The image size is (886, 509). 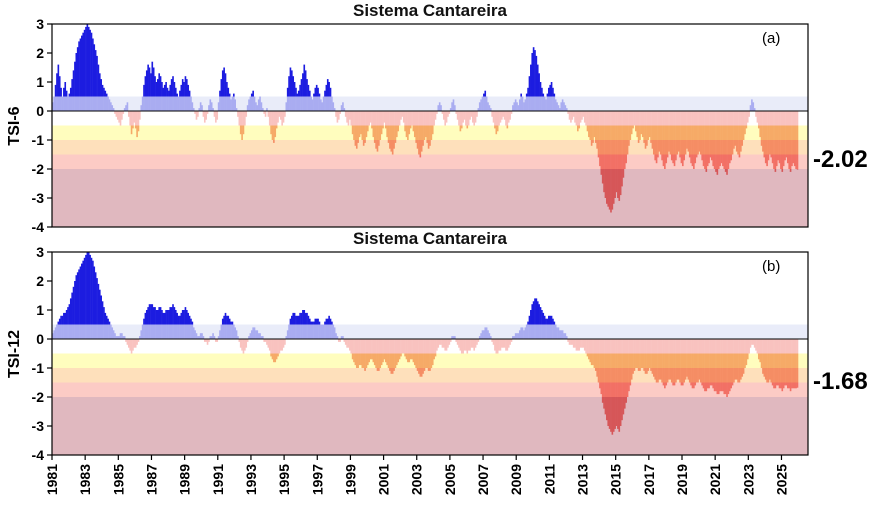 I want to click on xtick-label: 2021, so click(x=715, y=479).